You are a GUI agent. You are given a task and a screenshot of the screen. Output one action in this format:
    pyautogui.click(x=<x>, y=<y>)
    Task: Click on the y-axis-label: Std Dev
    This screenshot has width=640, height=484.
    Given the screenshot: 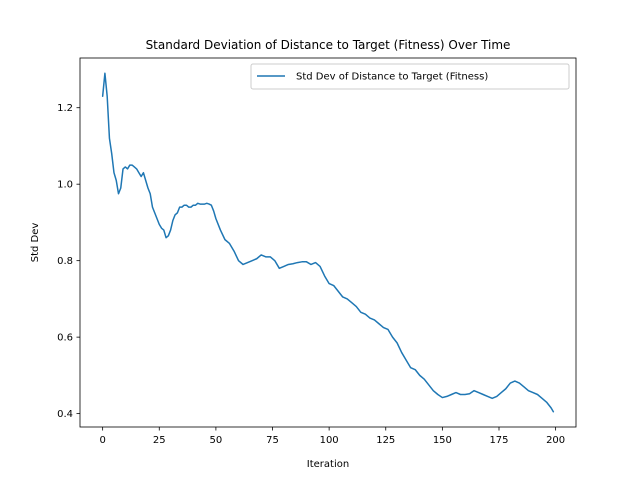 What is the action you would take?
    pyautogui.click(x=35, y=243)
    